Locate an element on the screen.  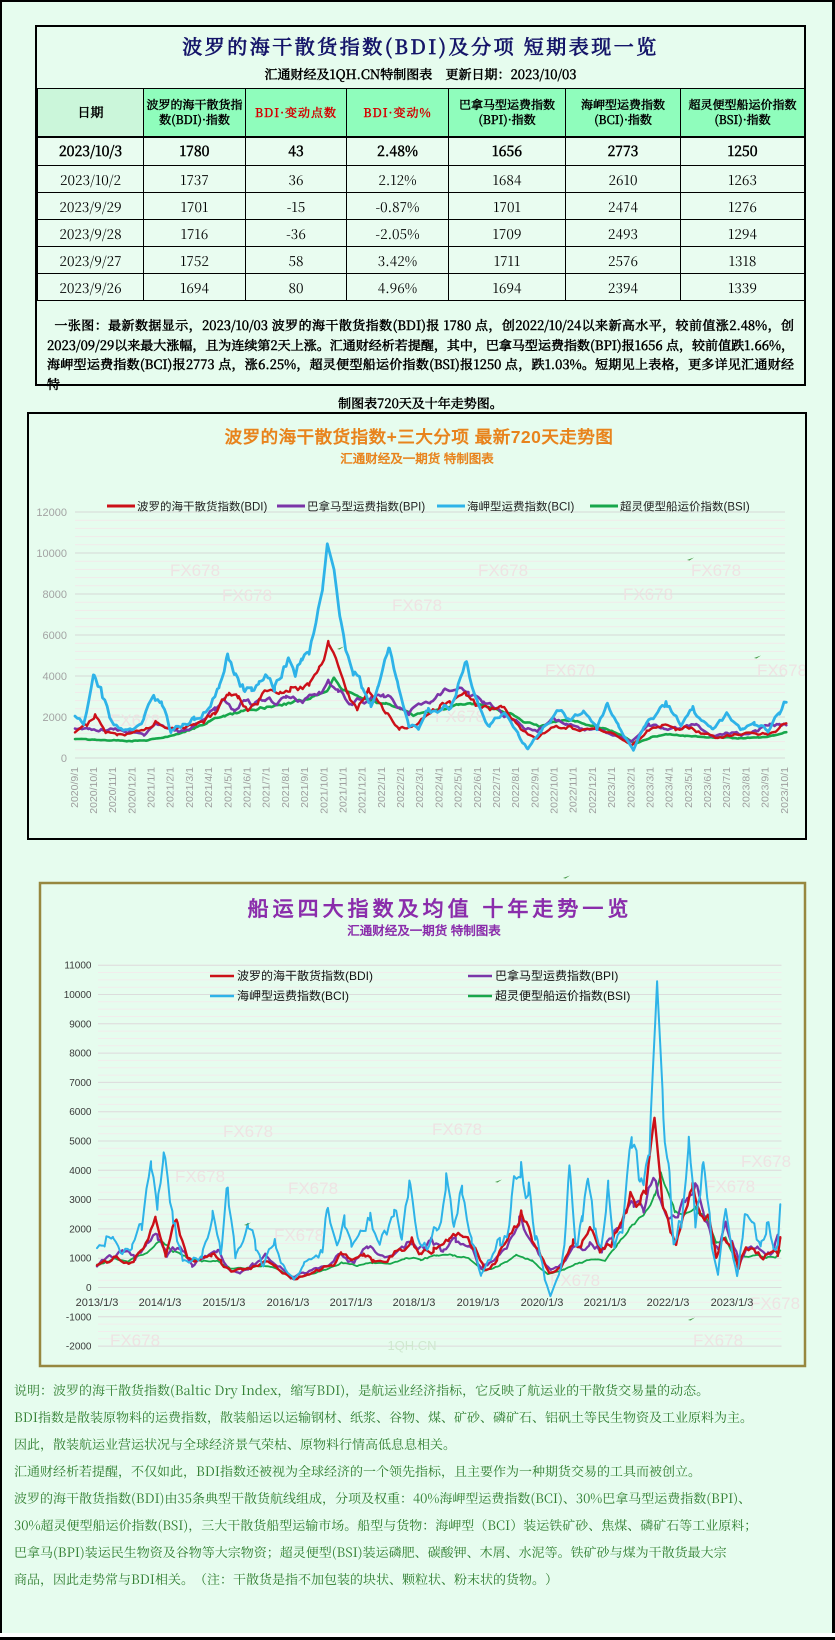
svg-text: 2021/4/1 is located at coordinates (209, 787).